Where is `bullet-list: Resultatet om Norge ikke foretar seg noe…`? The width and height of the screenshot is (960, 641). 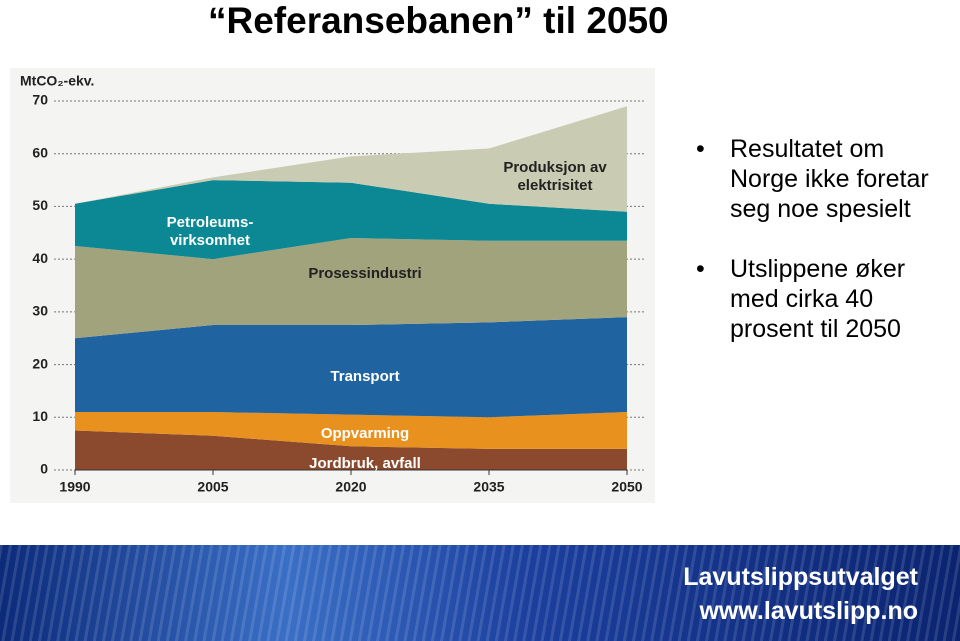
bullet-list: Resultatet om Norge ikke foretar seg noe… is located at coordinates (820, 254).